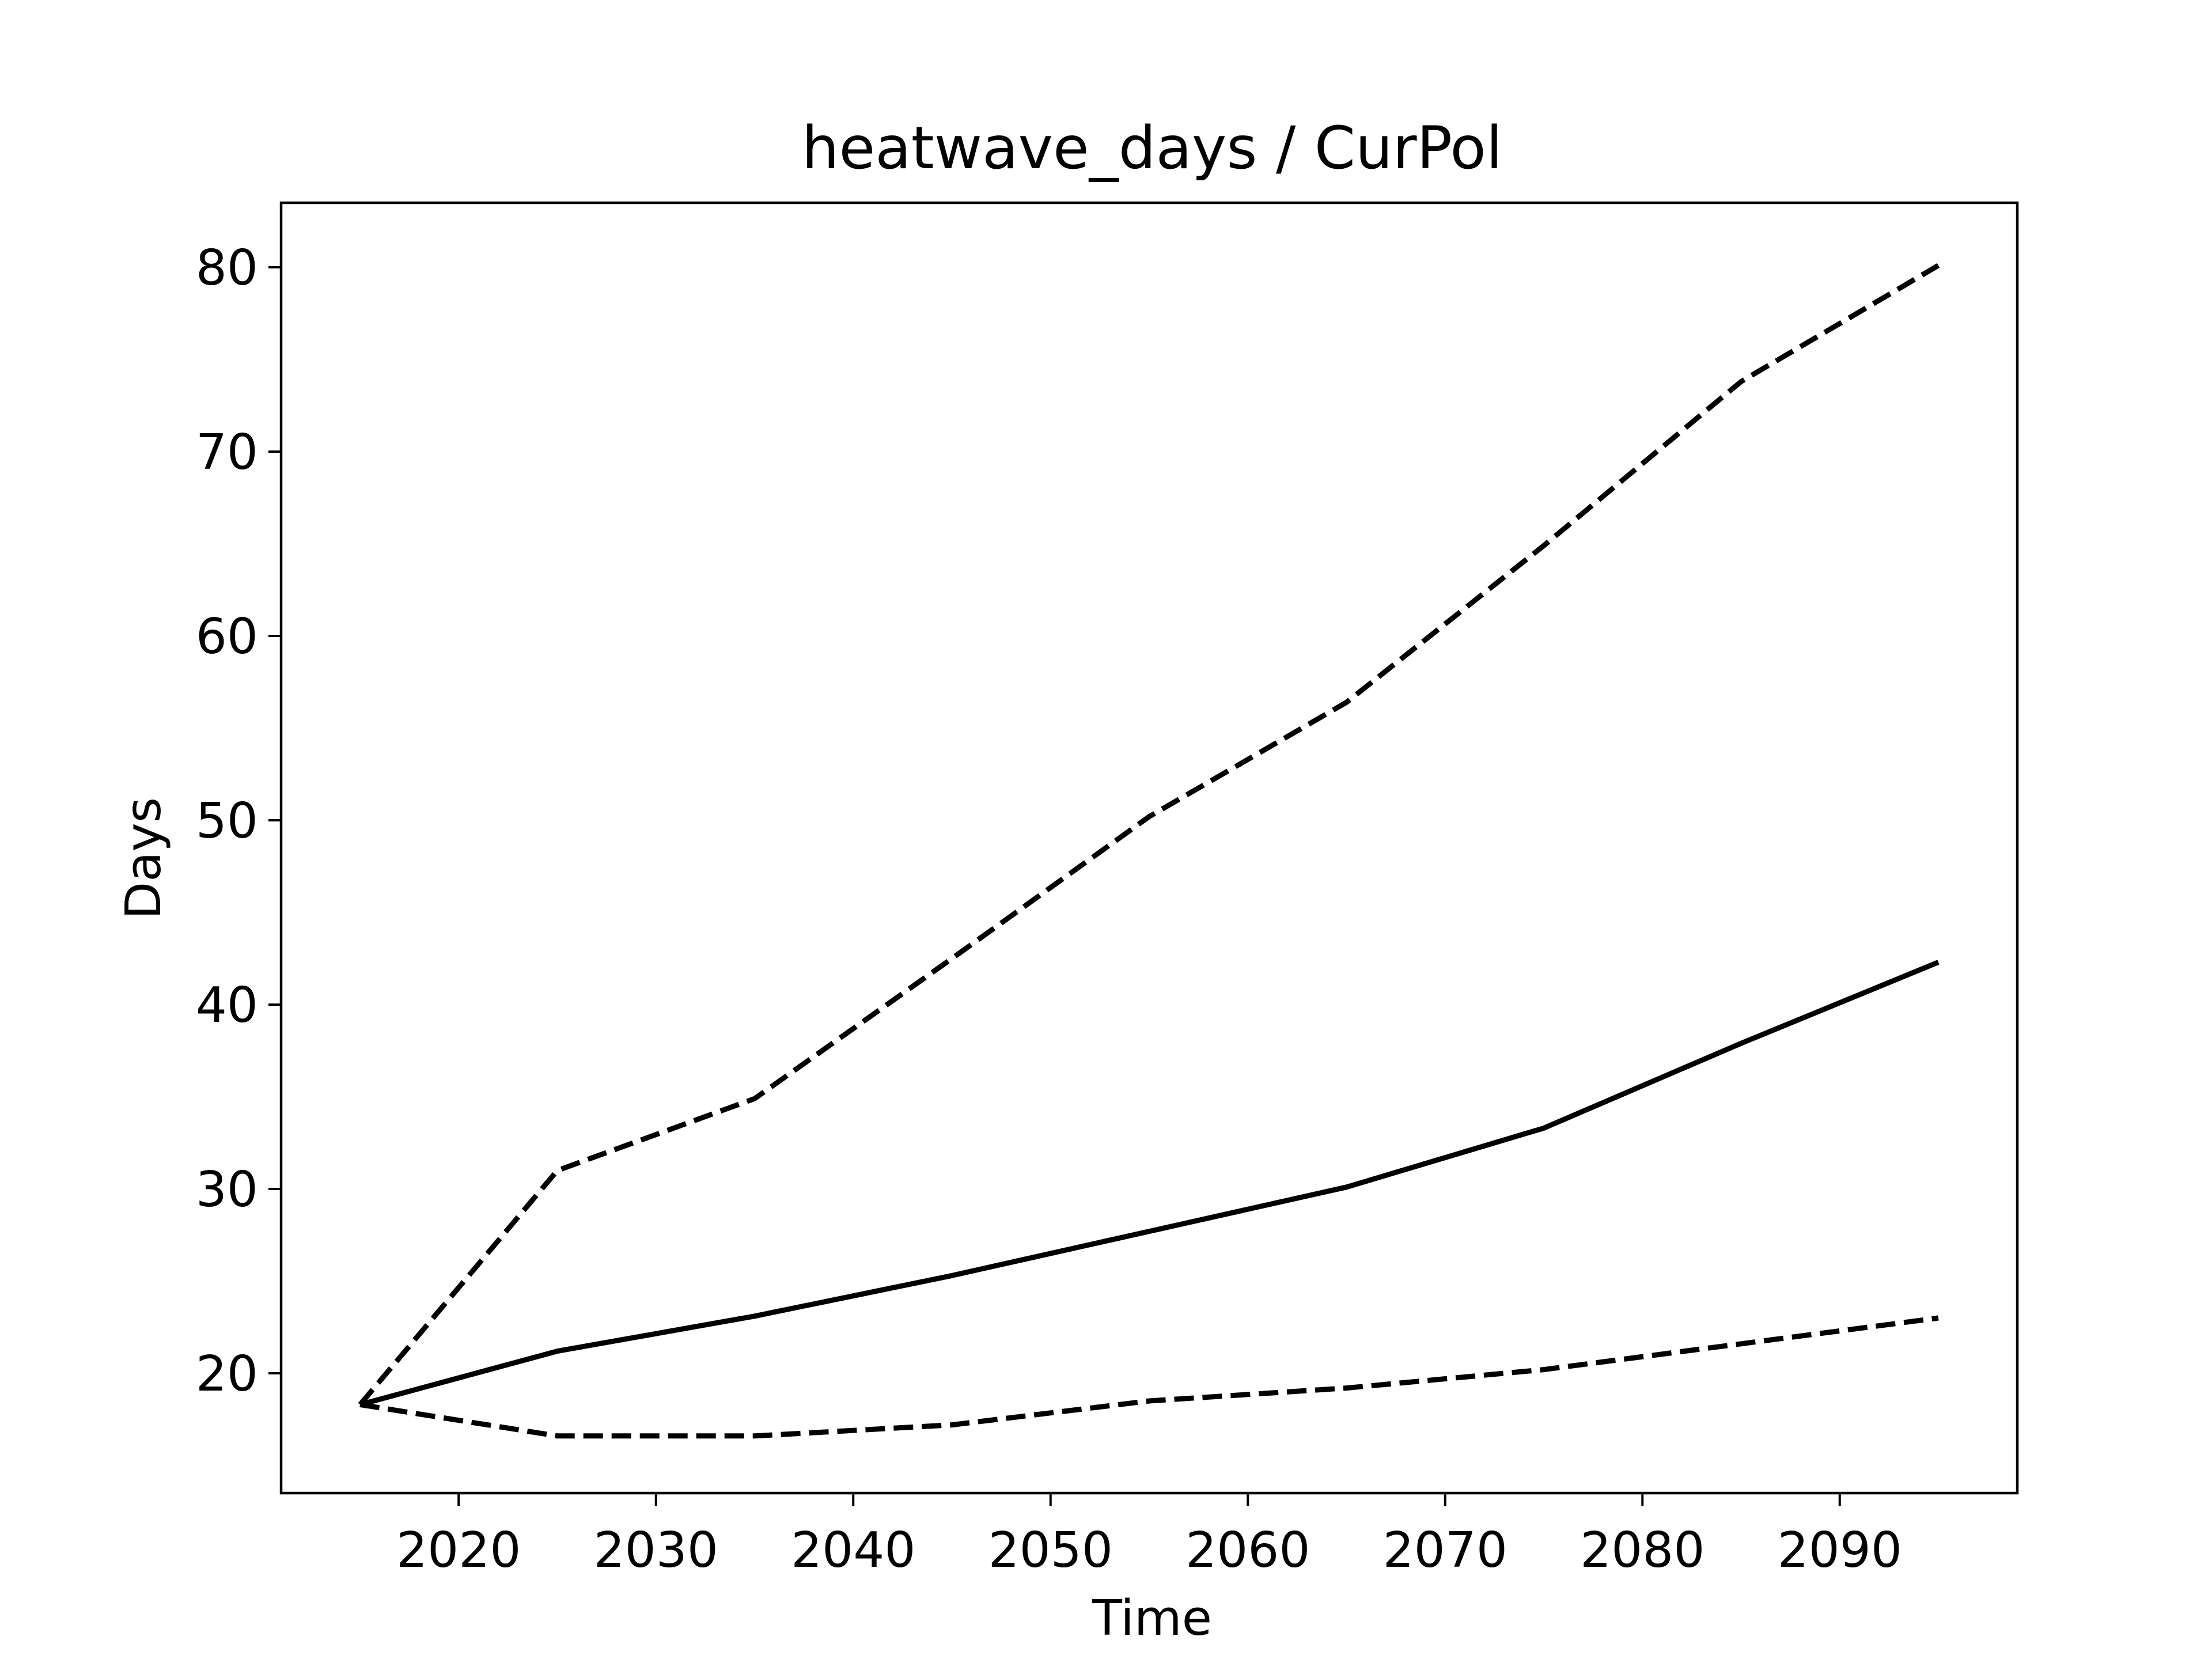  I want to click on x-axis-title: Time, so click(1152, 1618).